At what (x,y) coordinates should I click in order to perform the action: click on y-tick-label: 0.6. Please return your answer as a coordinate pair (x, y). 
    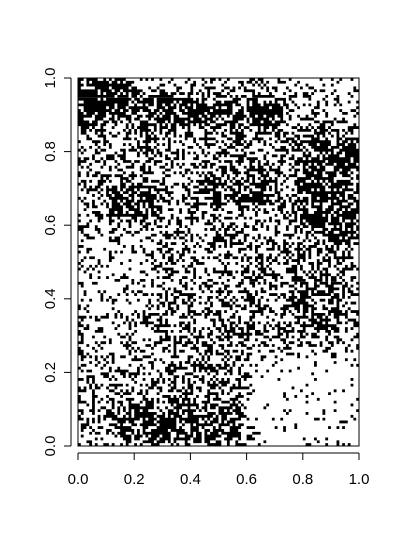
    Looking at the image, I should click on (50, 225).